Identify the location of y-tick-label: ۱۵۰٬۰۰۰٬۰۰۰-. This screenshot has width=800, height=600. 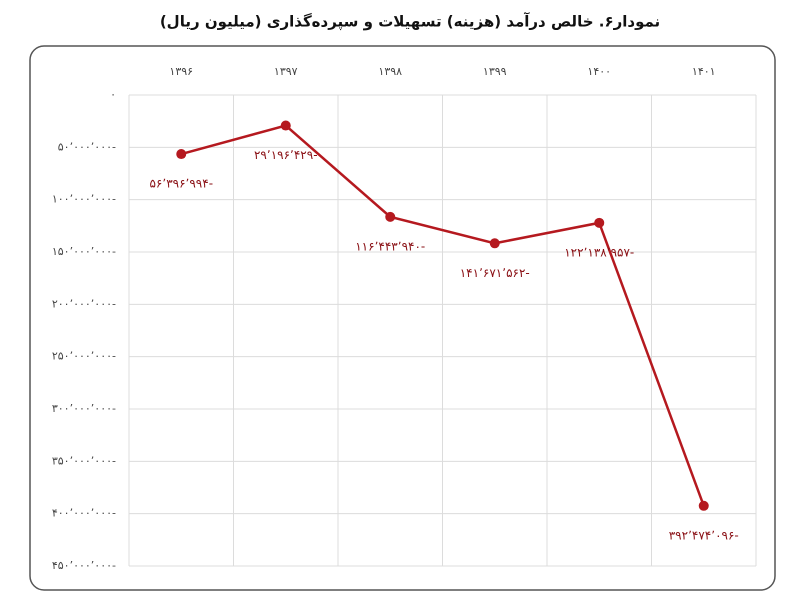
(84, 251).